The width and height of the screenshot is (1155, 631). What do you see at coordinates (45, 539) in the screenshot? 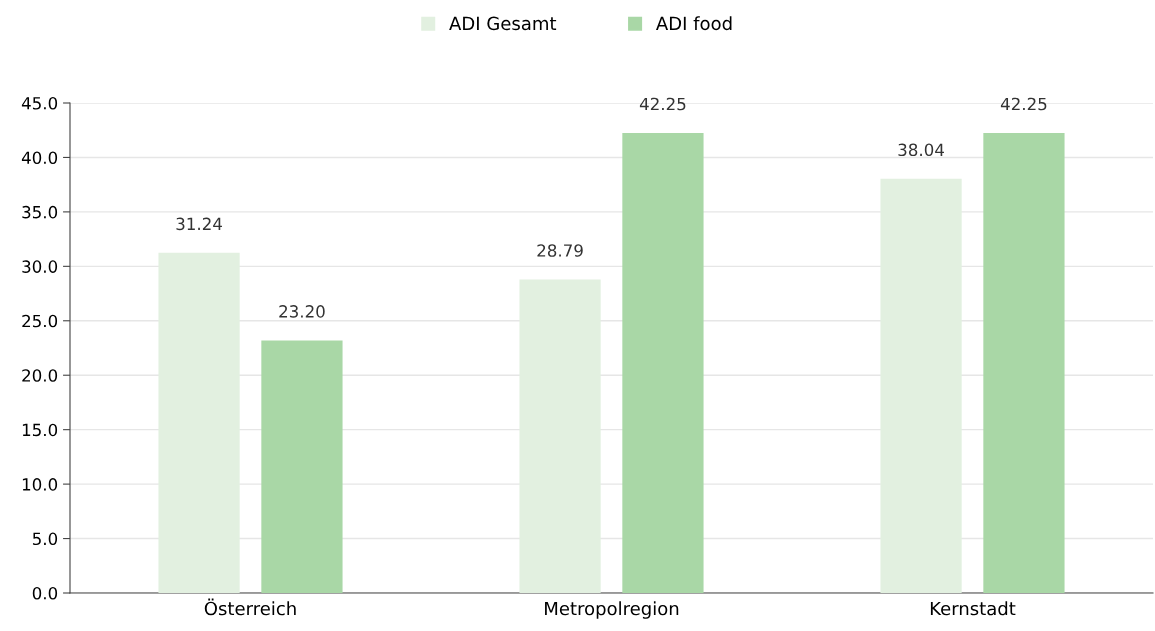
I see `y-tick-label: 5.0` at bounding box center [45, 539].